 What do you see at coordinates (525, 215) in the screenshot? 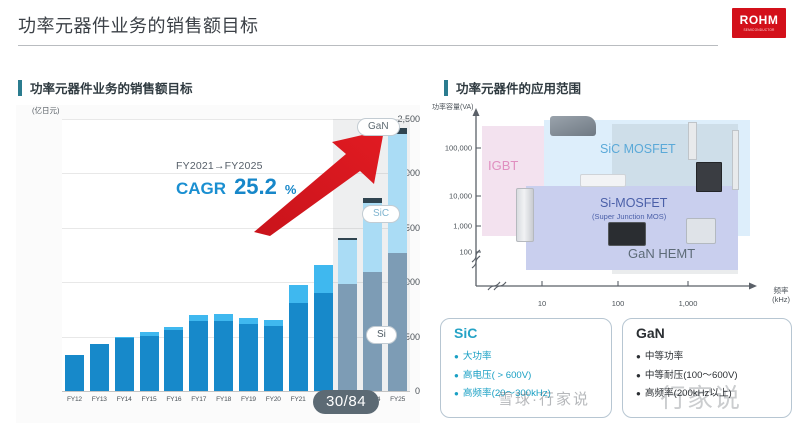
I see `refrigerator-illustration` at bounding box center [525, 215].